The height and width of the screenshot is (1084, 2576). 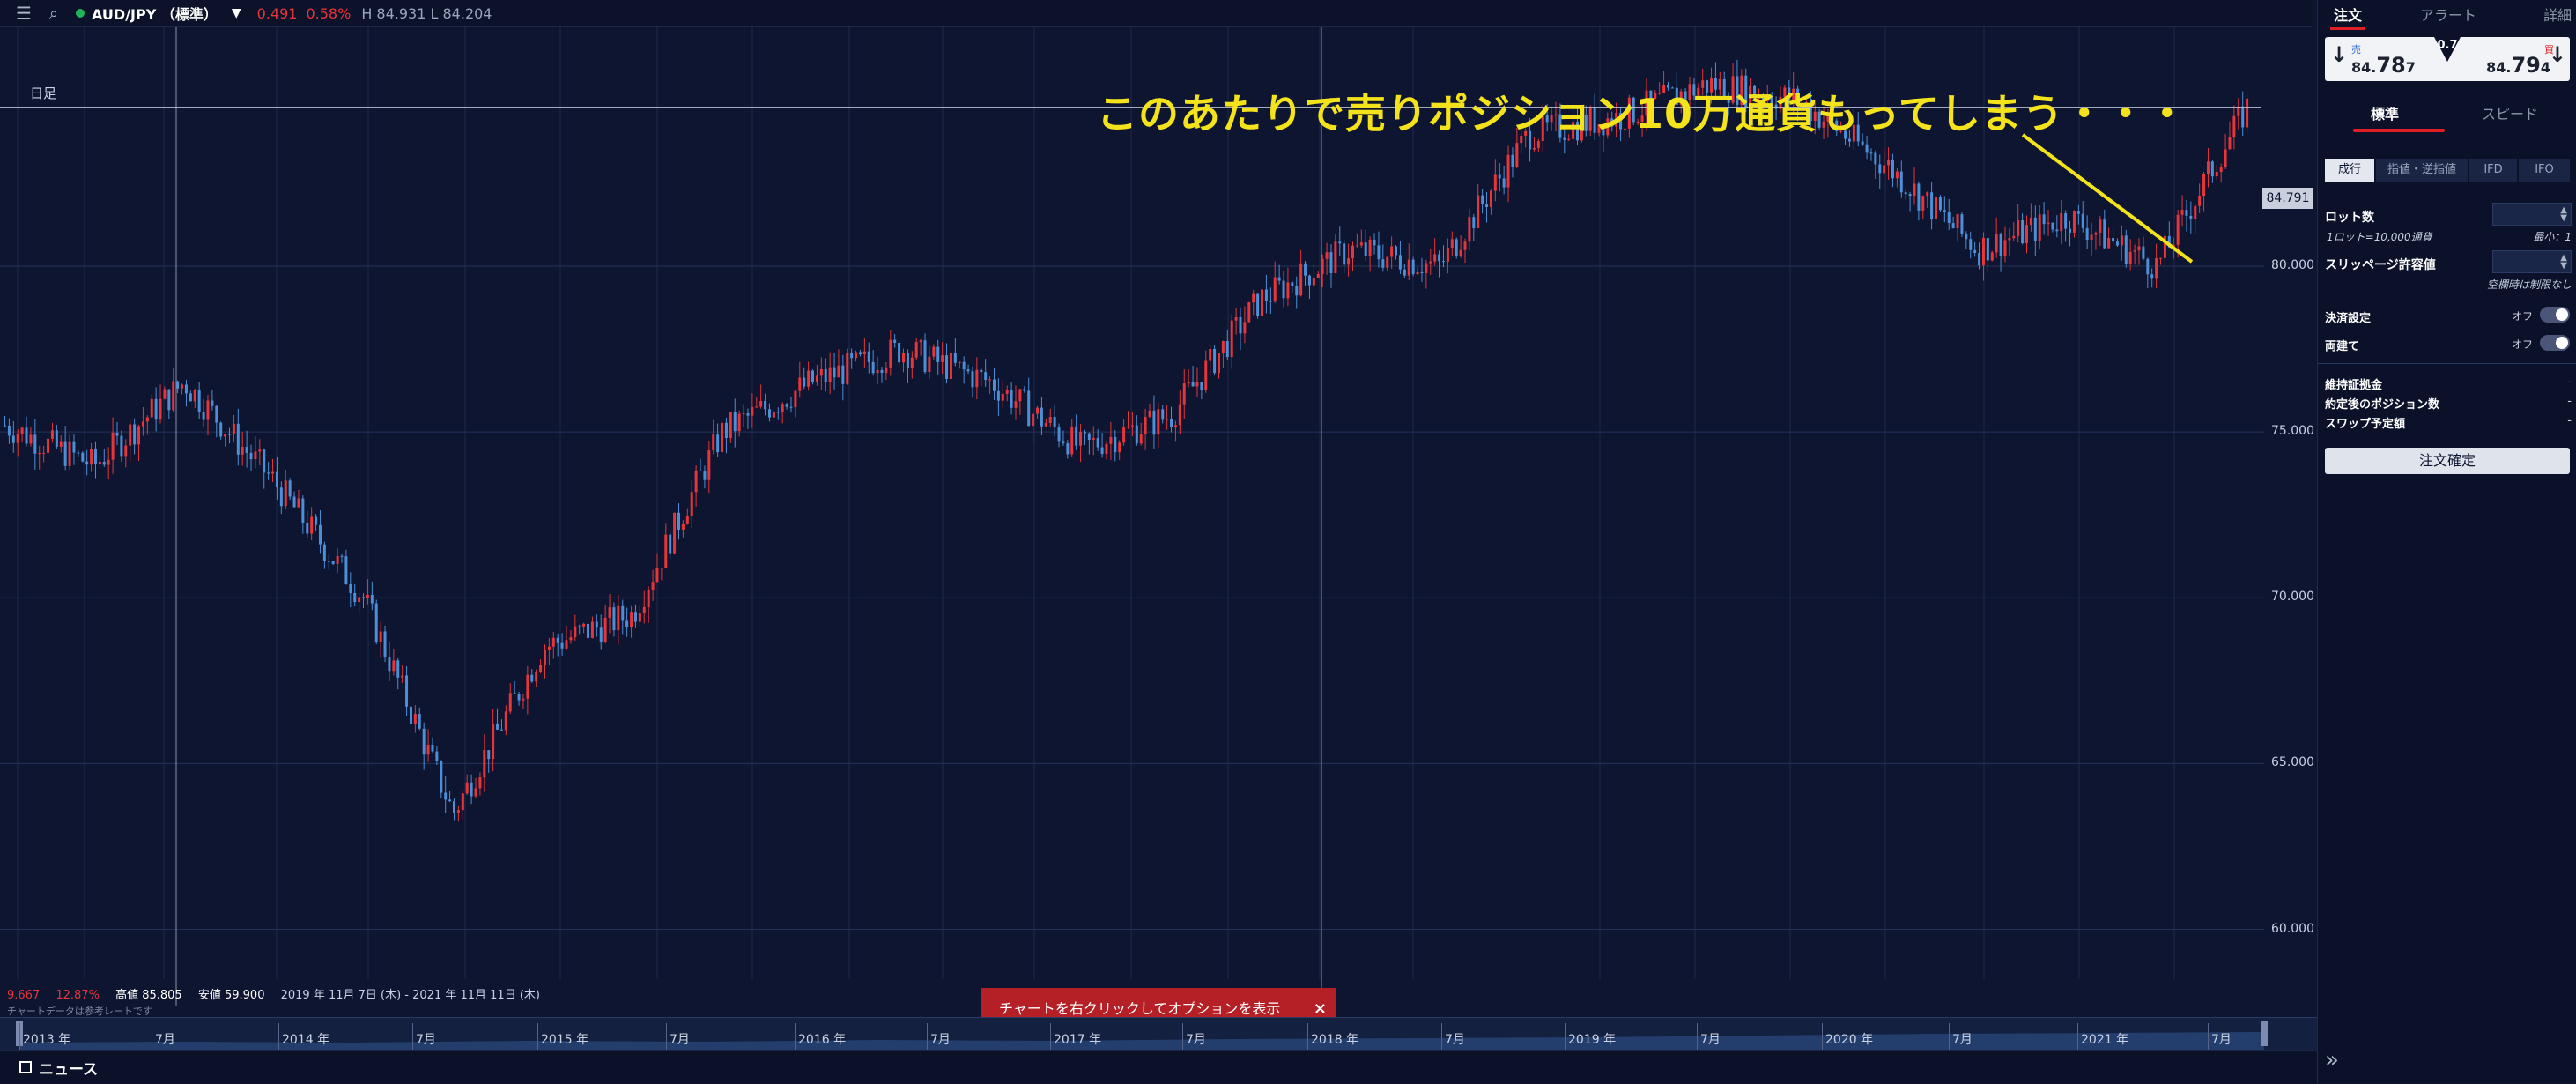 What do you see at coordinates (2493, 170) in the screenshot?
I see `order-type-ifd: IFD` at bounding box center [2493, 170].